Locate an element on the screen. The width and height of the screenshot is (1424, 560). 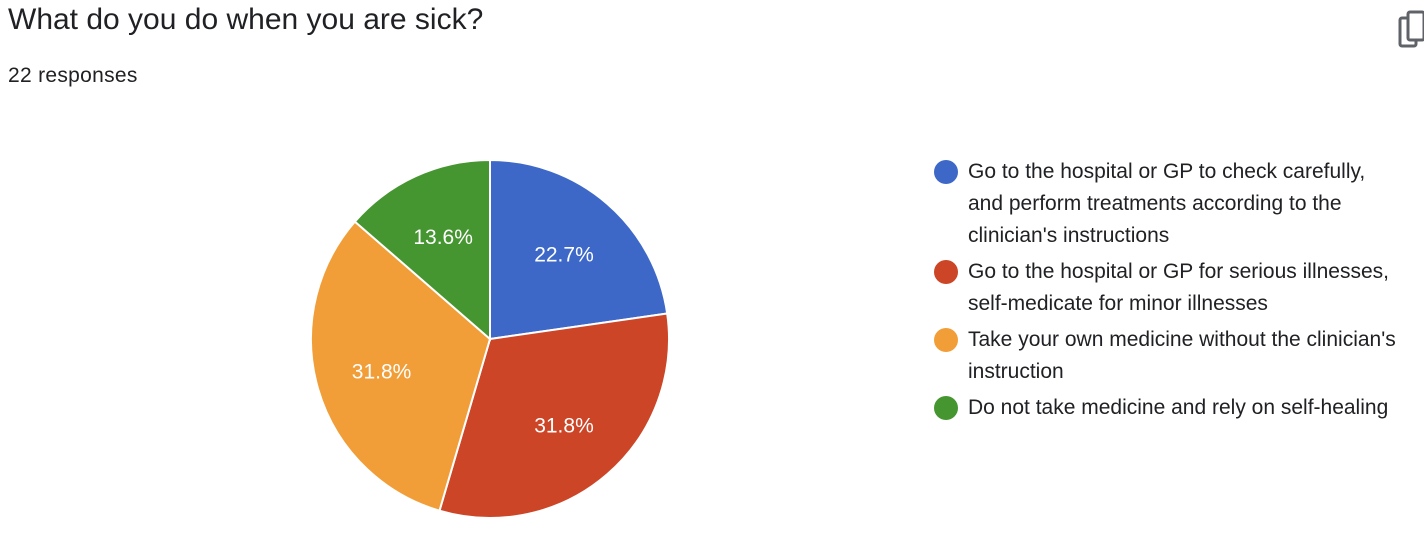
slice-percent-label: 22.7% is located at coordinates (564, 255).